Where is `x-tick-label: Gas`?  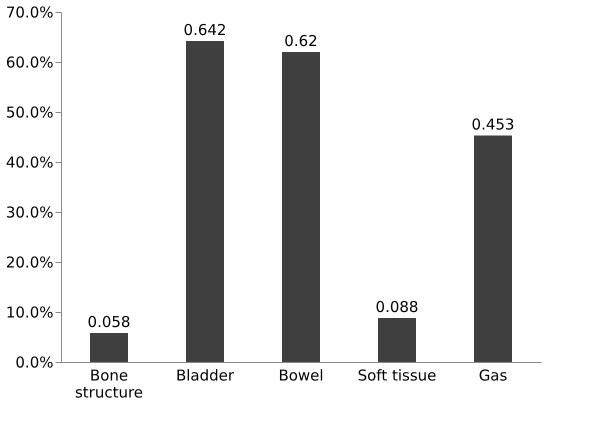
x-tick-label: Gas is located at coordinates (493, 375).